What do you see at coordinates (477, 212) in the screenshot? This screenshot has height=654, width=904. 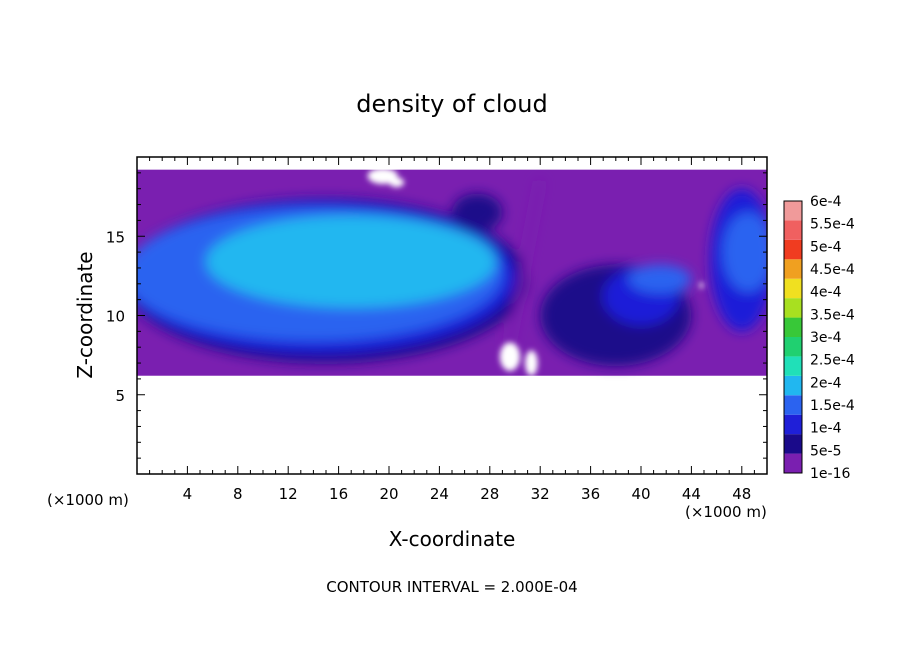 I see `eddy-dark` at bounding box center [477, 212].